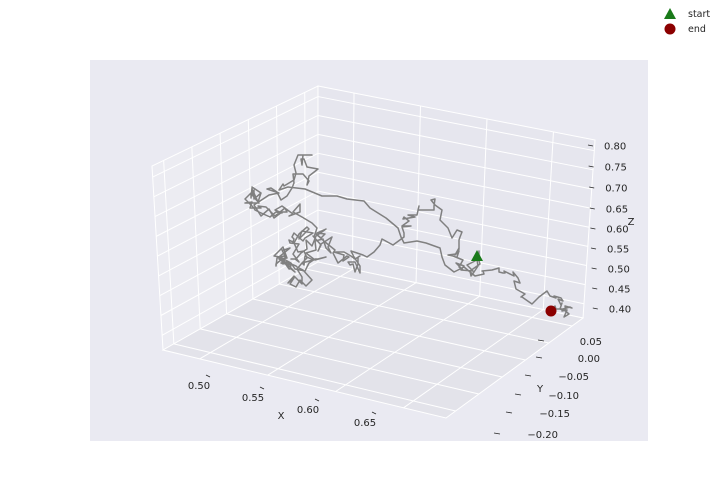 This screenshot has height=504, width=720. What do you see at coordinates (573, 377) in the screenshot?
I see `y-tick-label: −0.05` at bounding box center [573, 377].